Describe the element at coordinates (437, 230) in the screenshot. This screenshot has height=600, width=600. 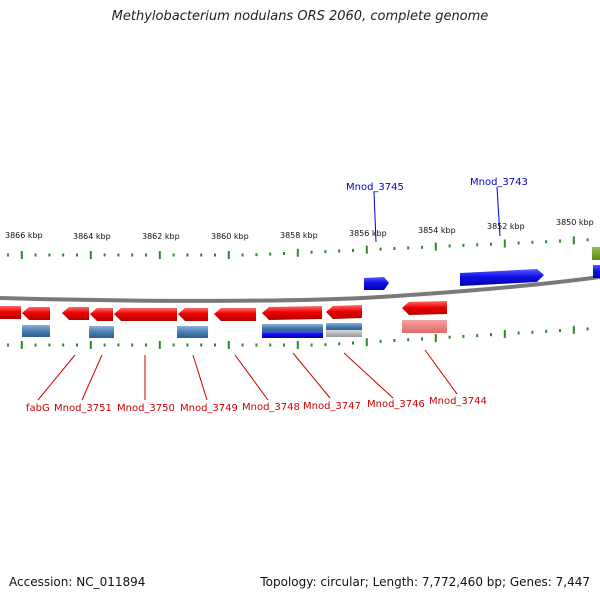
I see `tick-label-3854: 3854 kbp` at that location.